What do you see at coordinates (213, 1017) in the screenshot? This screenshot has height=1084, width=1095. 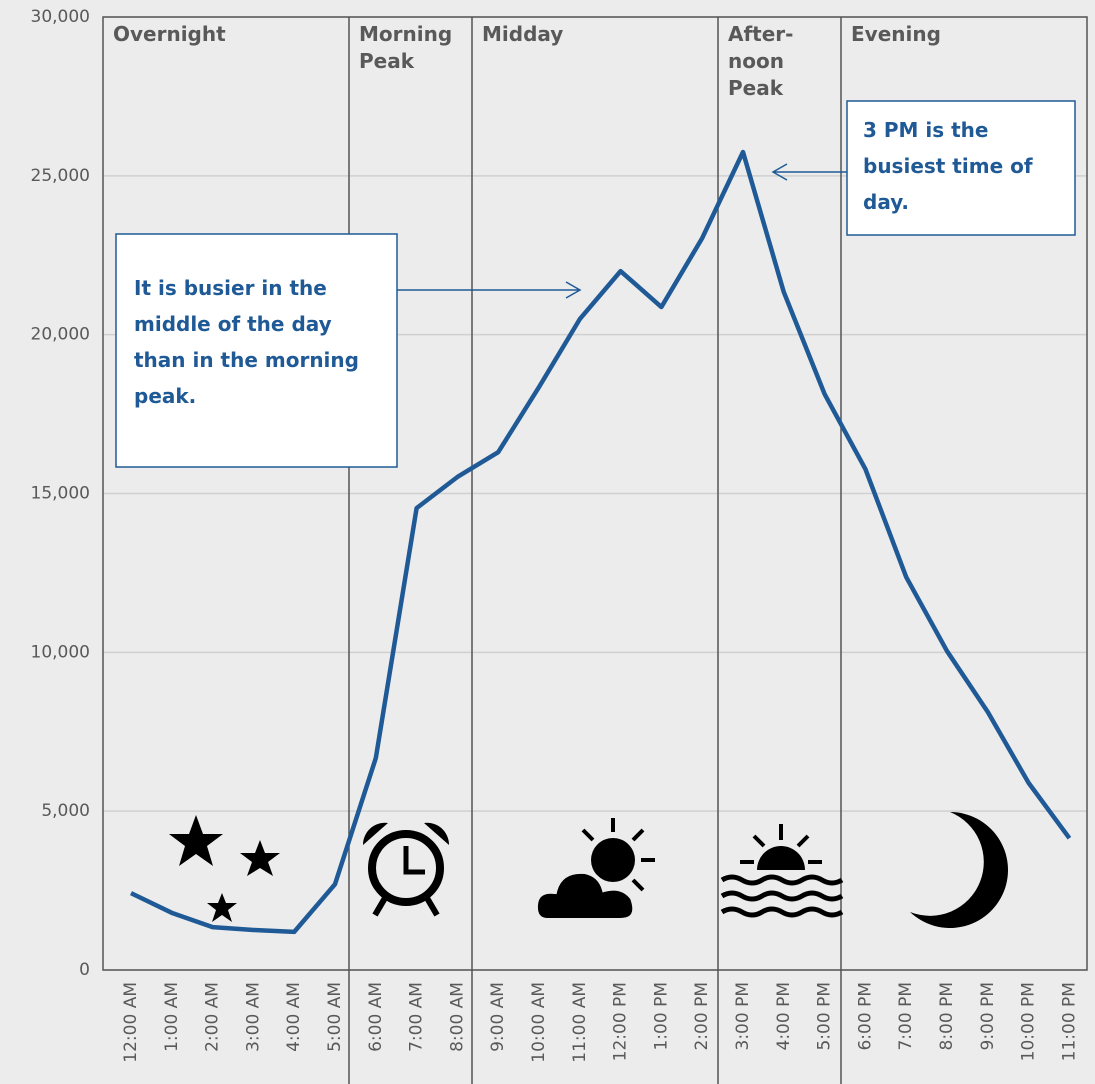 I see `x-tick-label: 2:00 AM` at bounding box center [213, 1017].